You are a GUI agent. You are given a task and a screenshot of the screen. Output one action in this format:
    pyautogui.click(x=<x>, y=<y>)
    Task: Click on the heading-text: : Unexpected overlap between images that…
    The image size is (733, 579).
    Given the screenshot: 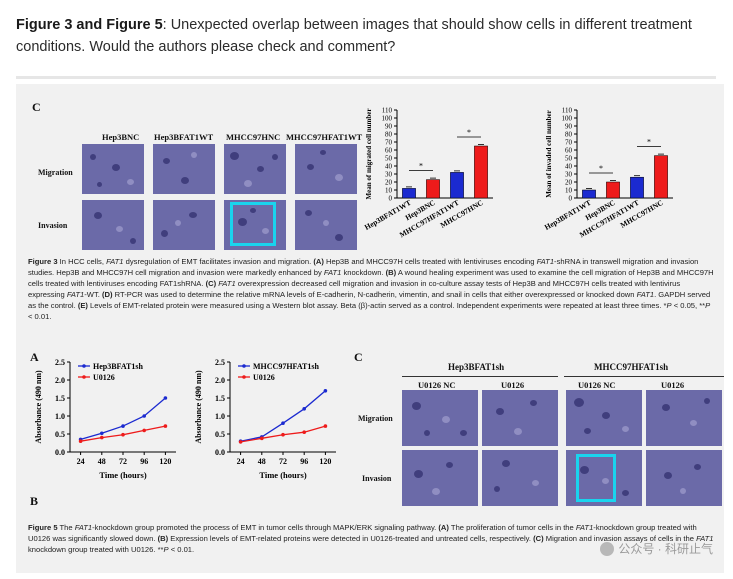 What is the action you would take?
    pyautogui.click(x=354, y=36)
    